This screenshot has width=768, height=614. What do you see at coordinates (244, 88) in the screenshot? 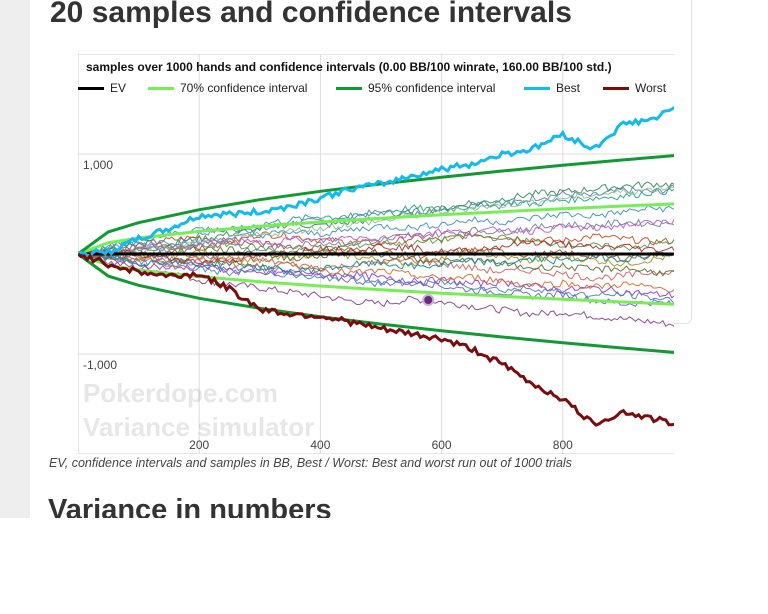
I see `legend-label-ci70: 70% confidence interval` at bounding box center [244, 88].